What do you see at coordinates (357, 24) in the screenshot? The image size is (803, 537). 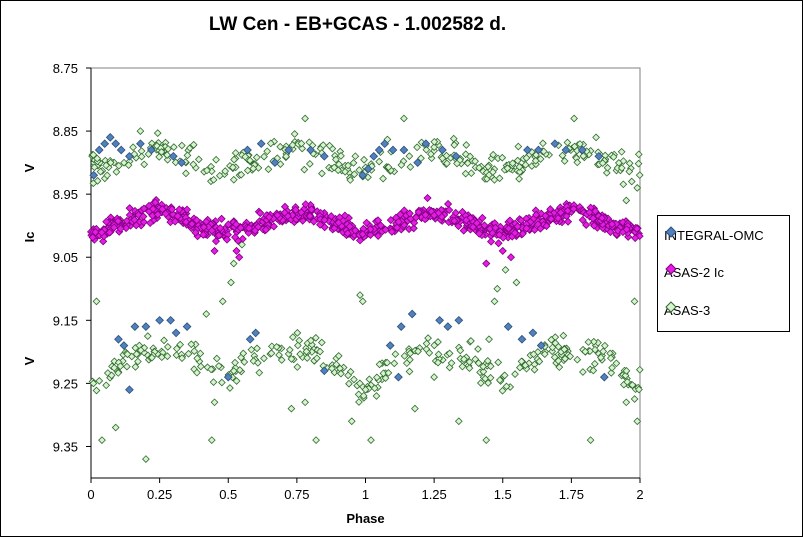 I see `chart-title: LW Cen - EB+GCAS - 1.002582 d.` at bounding box center [357, 24].